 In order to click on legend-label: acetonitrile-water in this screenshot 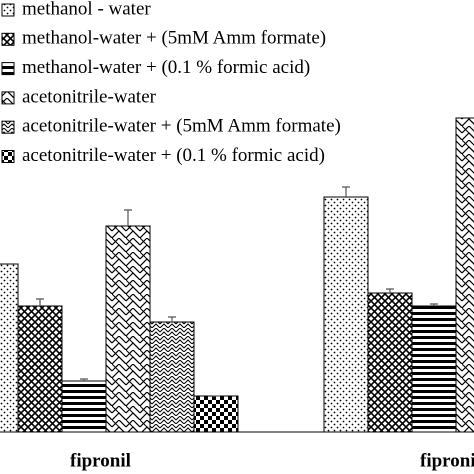, I will do `click(89, 96)`.